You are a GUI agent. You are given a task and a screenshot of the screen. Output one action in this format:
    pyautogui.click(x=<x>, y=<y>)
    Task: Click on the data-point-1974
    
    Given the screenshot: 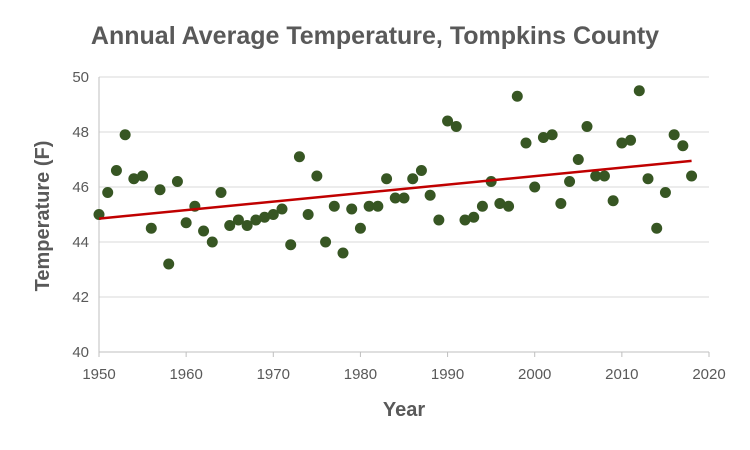 What is the action you would take?
    pyautogui.click(x=308, y=214)
    